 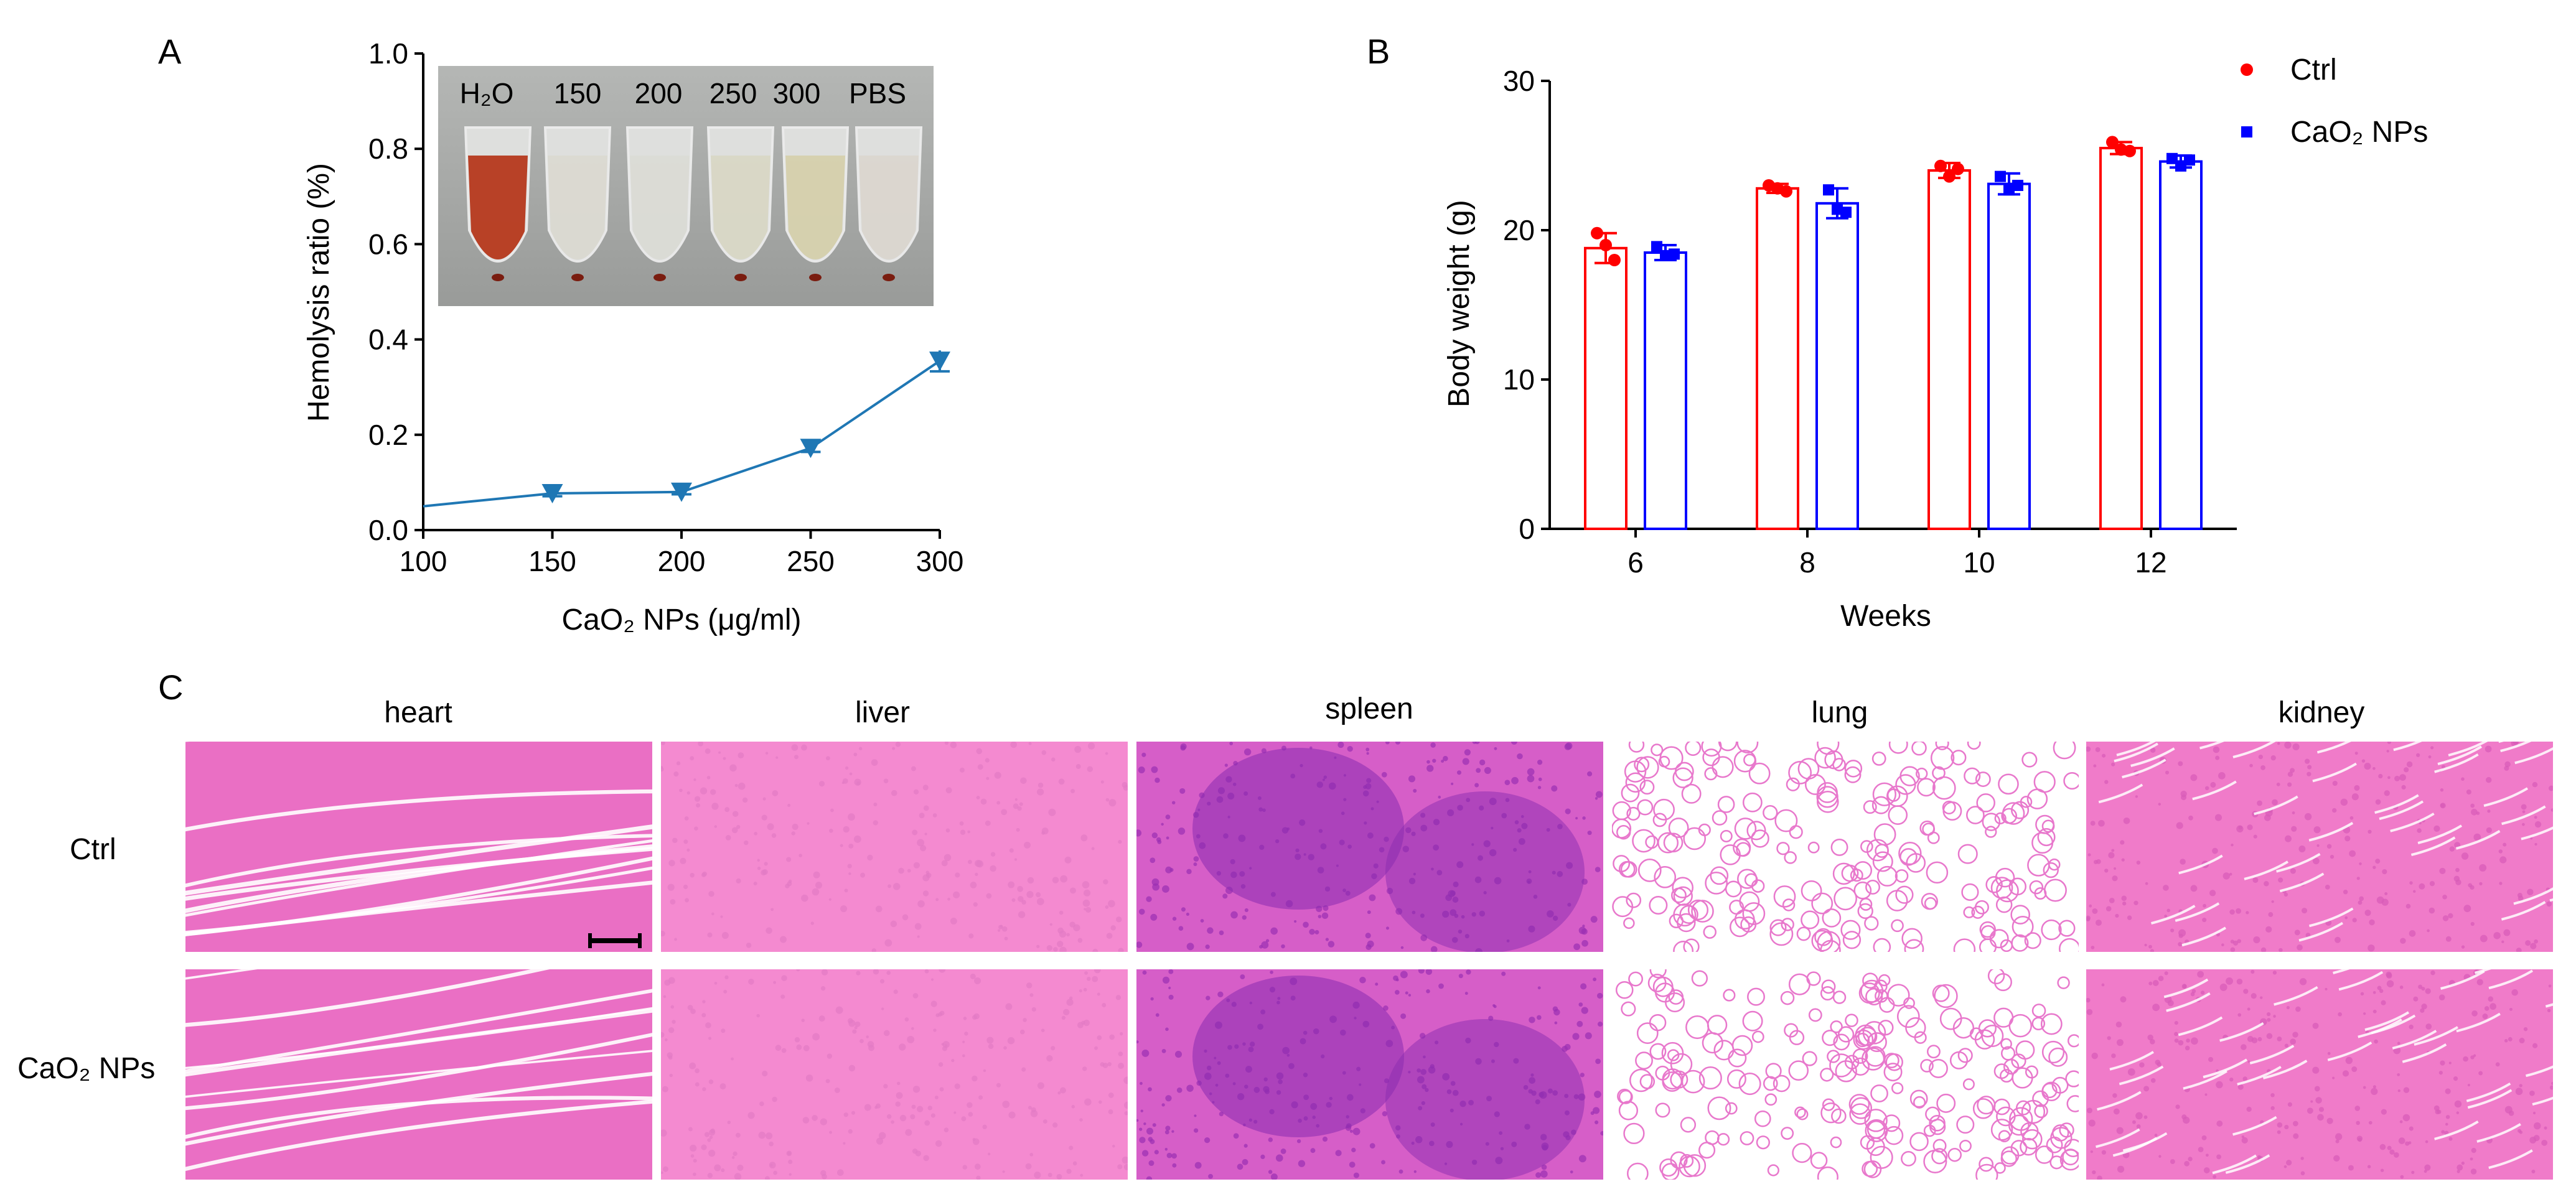 I want to click on y-tick-label: 1.0, so click(x=388, y=53).